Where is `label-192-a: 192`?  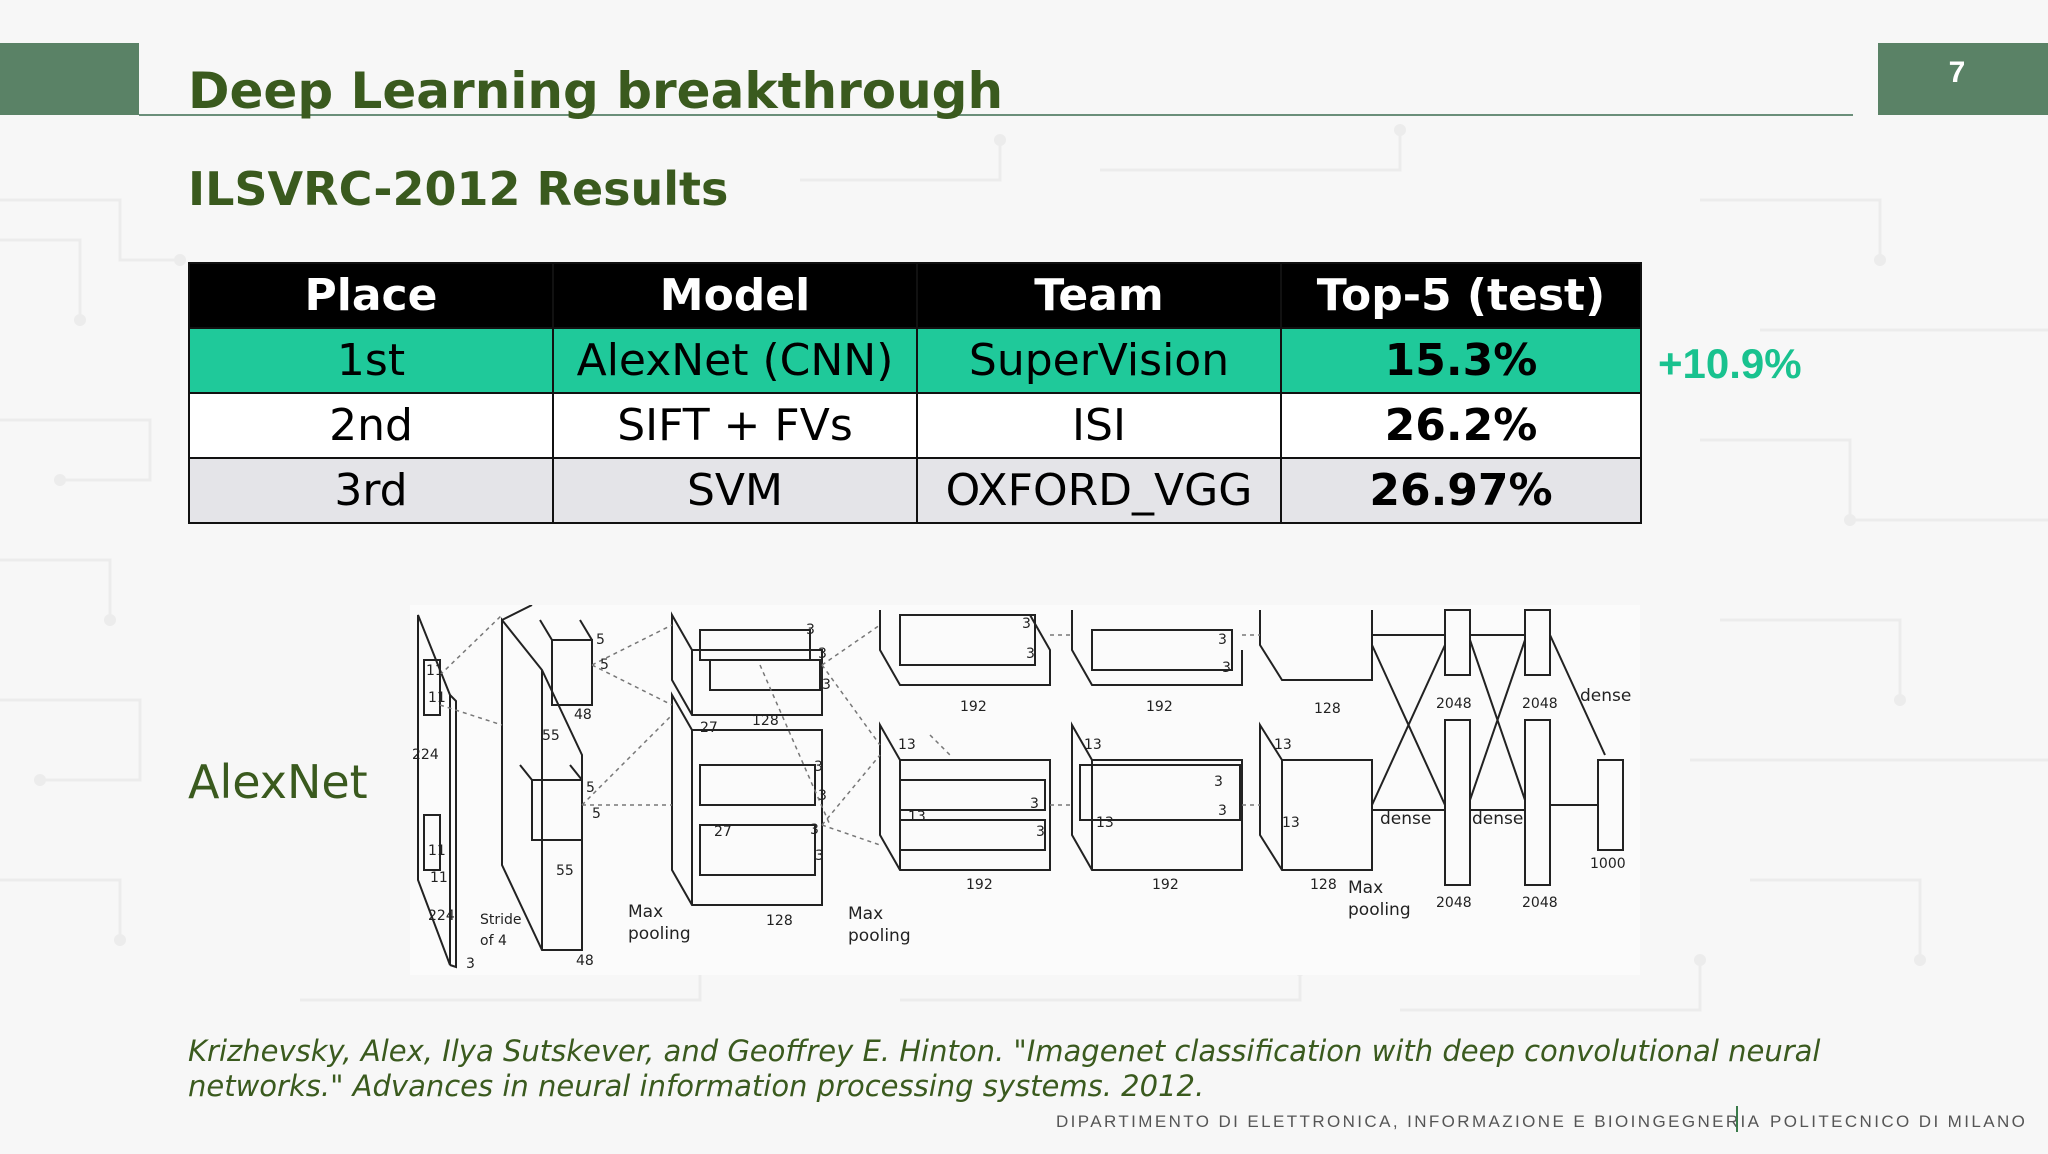 label-192-a: 192 is located at coordinates (973, 707).